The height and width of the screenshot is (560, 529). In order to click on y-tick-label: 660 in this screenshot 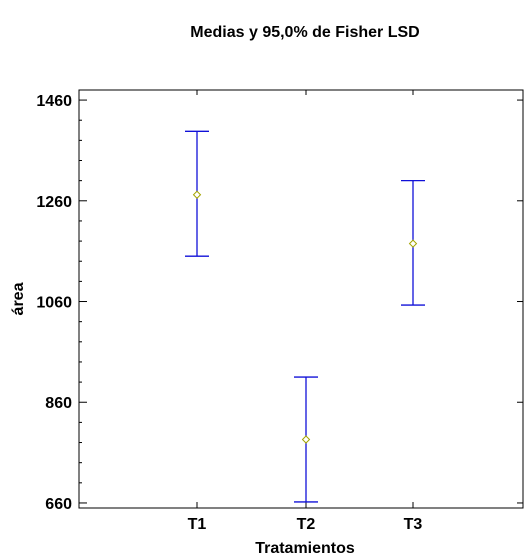, I will do `click(58, 504)`.